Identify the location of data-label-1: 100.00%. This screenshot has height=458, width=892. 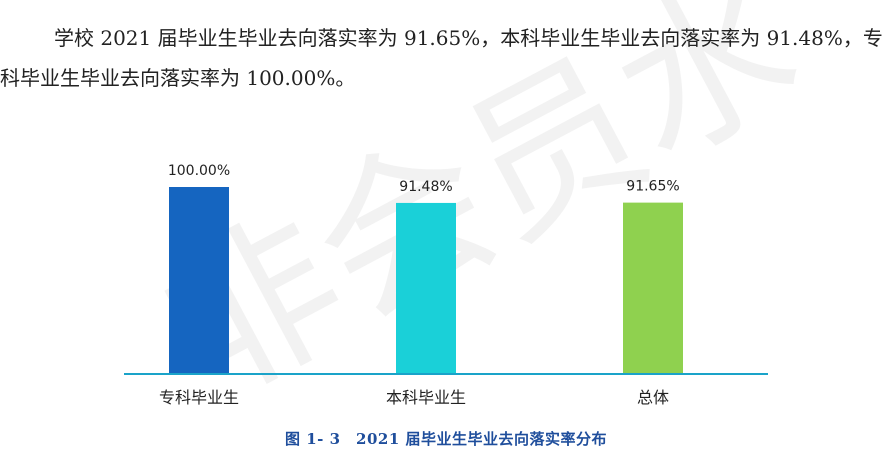
(199, 171).